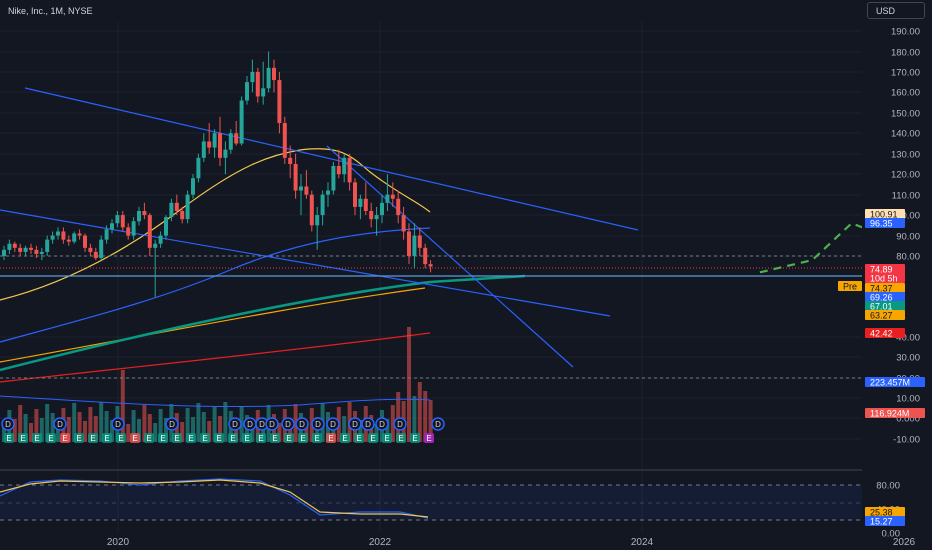 This screenshot has width=932, height=550. Describe the element at coordinates (908, 399) in the screenshot. I see `price-tick-label: 10.00` at that location.